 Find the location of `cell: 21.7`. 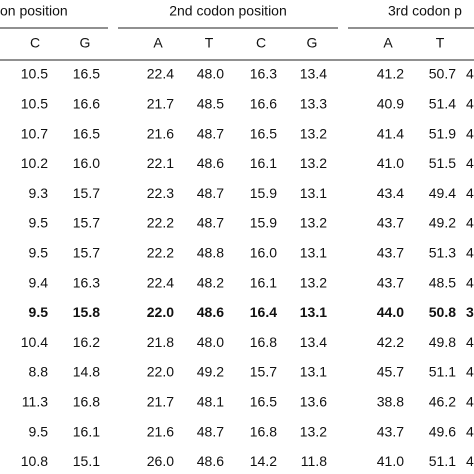

cell: 21.7 is located at coordinates (160, 402).